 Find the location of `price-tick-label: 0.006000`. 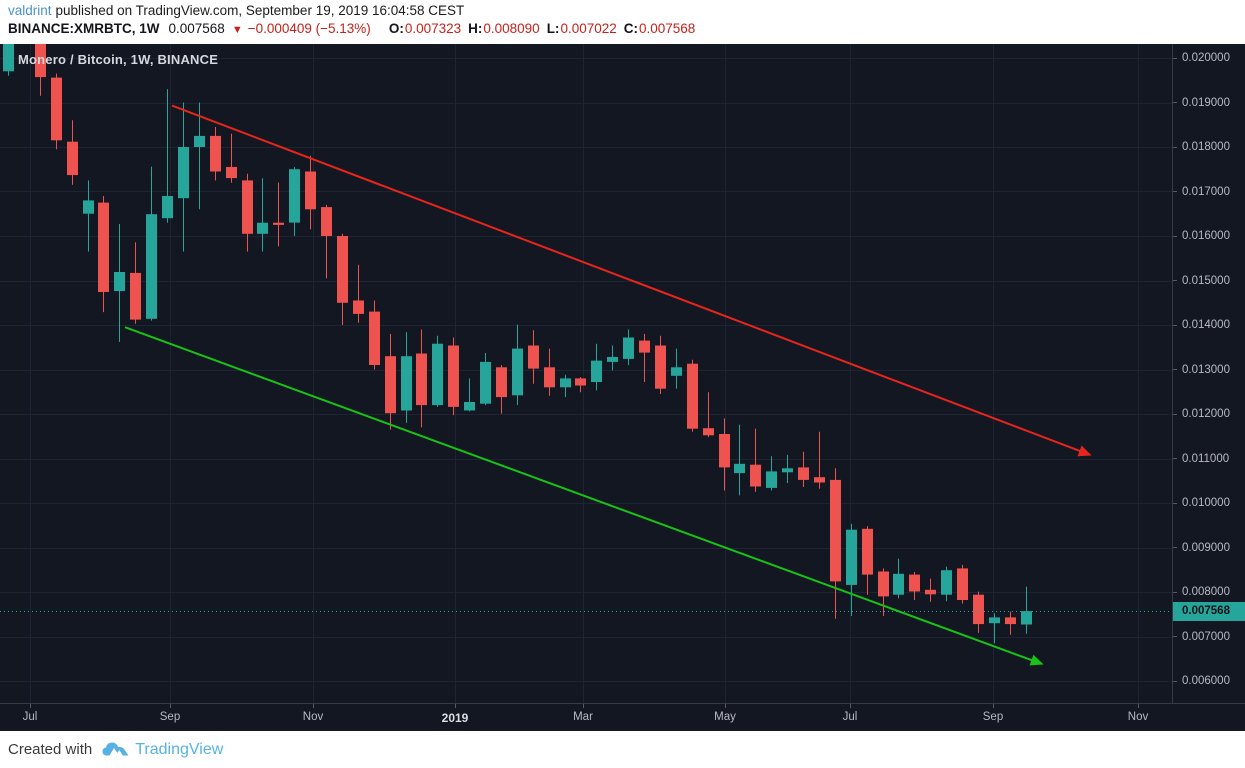

price-tick-label: 0.006000 is located at coordinates (1201, 681).